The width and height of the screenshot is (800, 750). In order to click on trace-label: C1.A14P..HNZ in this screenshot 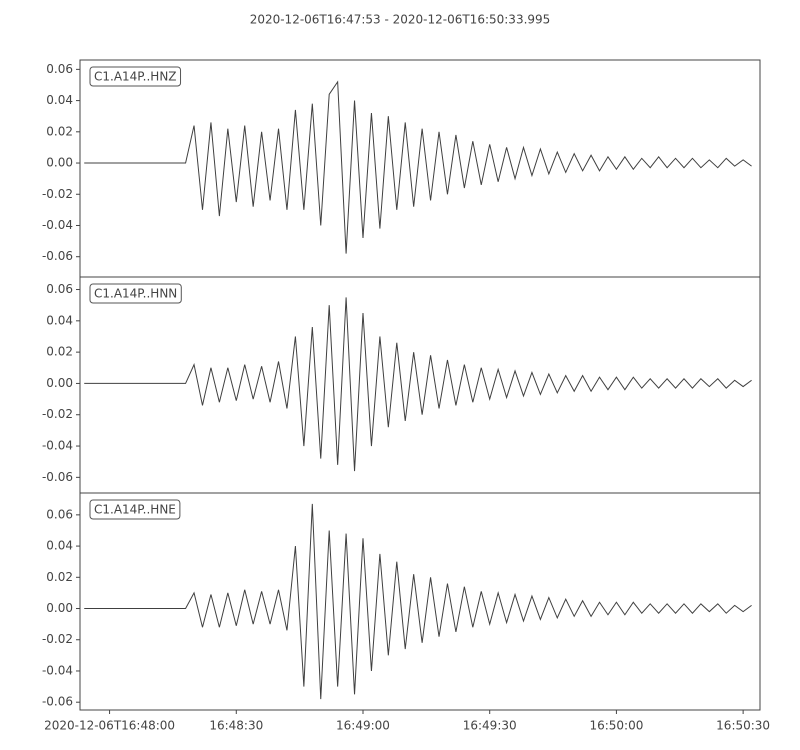, I will do `click(135, 77)`.